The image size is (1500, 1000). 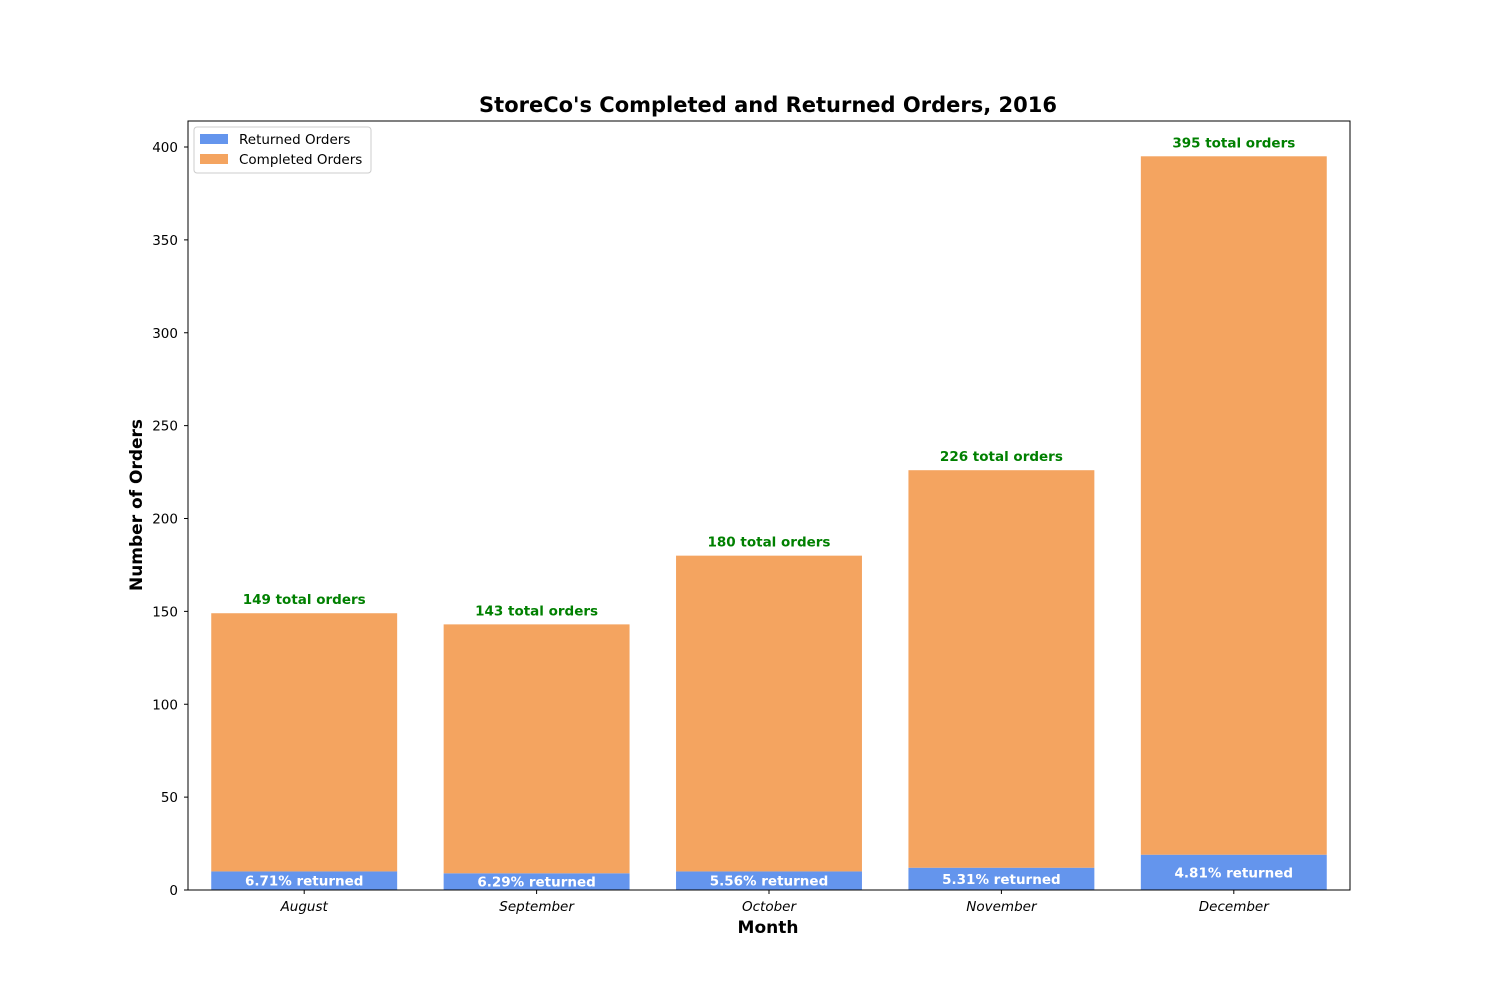 I want to click on returned-pct-label-september: 6.29% returned, so click(x=536, y=883).